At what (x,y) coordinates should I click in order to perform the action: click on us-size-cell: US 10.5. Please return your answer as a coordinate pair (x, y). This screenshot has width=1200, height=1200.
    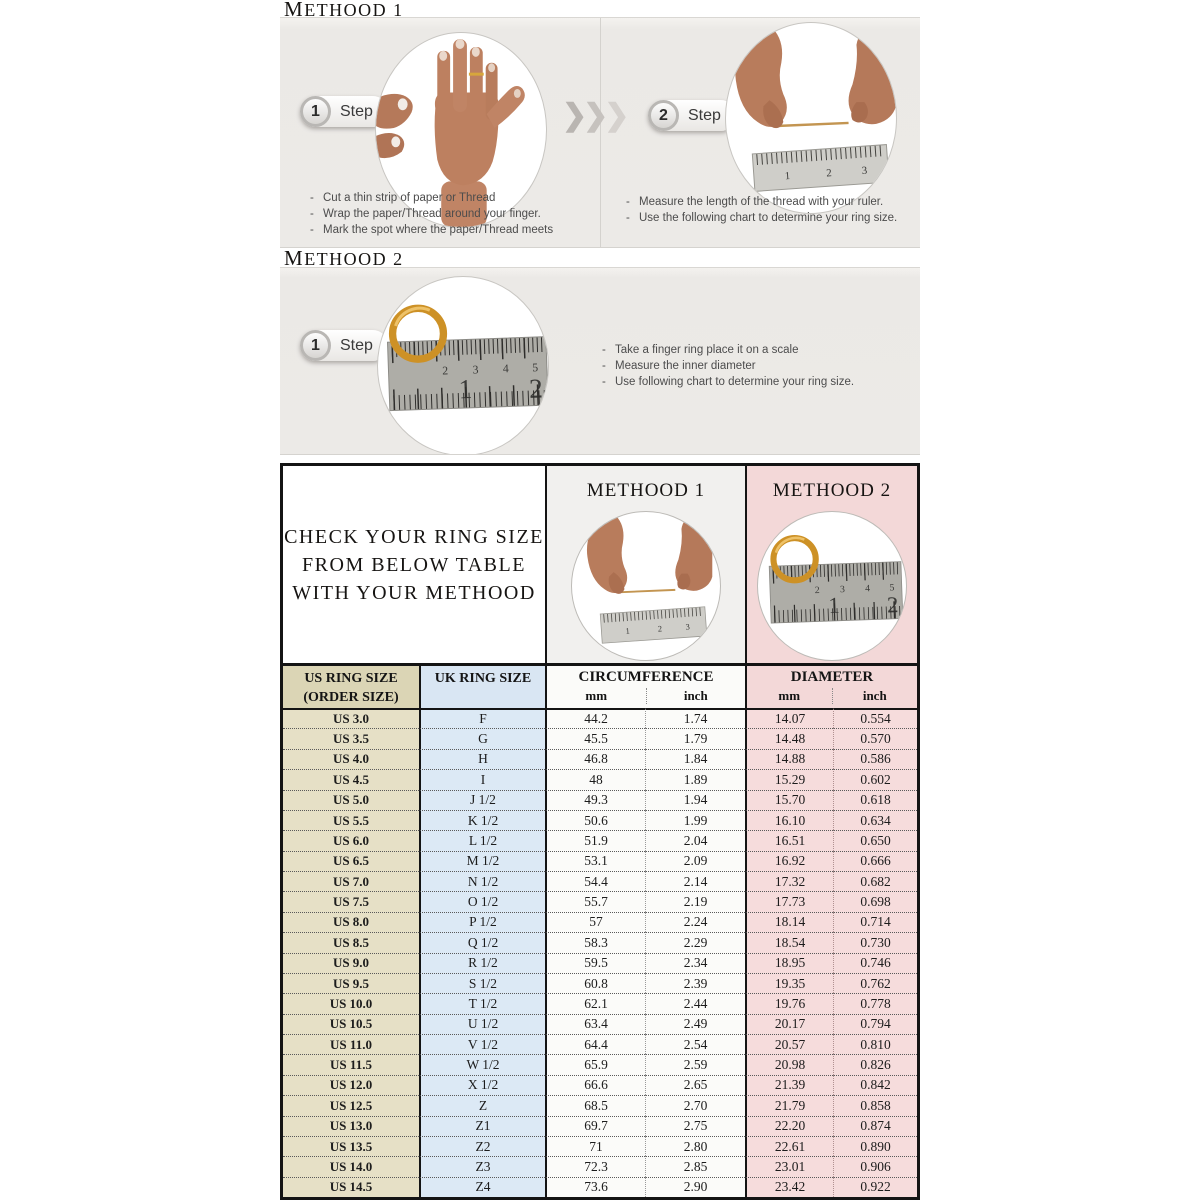
    Looking at the image, I should click on (351, 1023).